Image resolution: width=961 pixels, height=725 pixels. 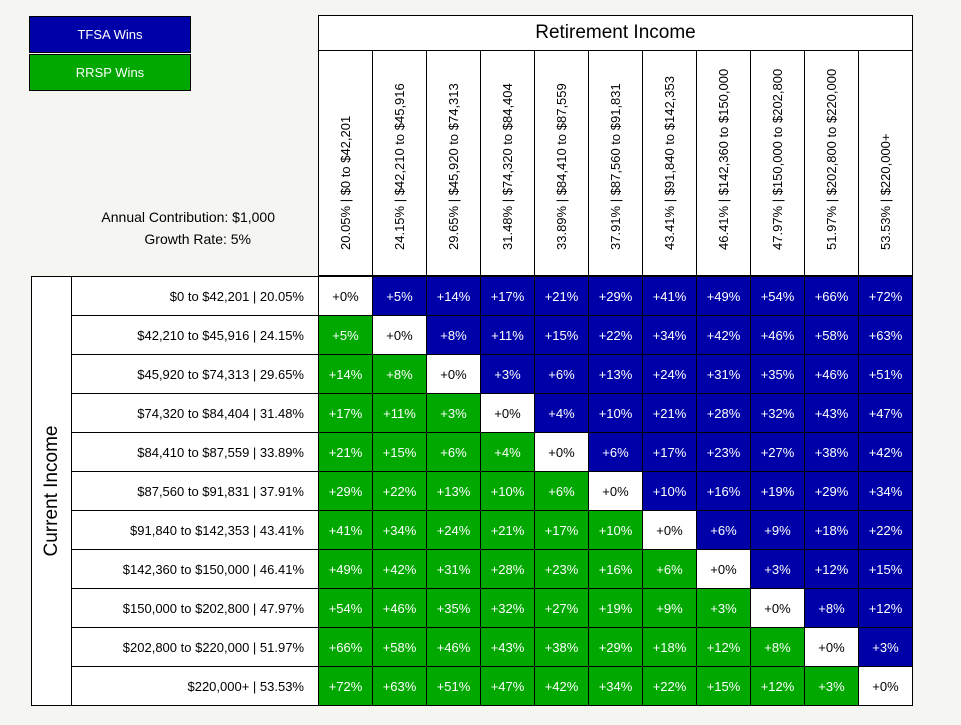 What do you see at coordinates (453, 491) in the screenshot?
I see `grid-cell: +13%` at bounding box center [453, 491].